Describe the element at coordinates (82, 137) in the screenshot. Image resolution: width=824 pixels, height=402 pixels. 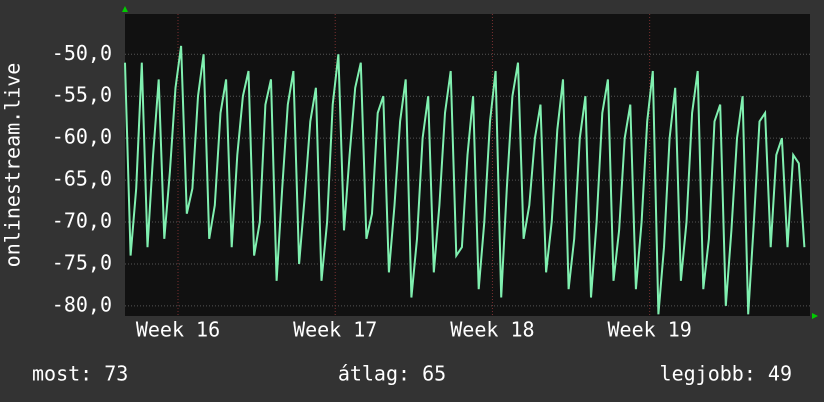
I see `y-tick-label: -60,0` at that location.